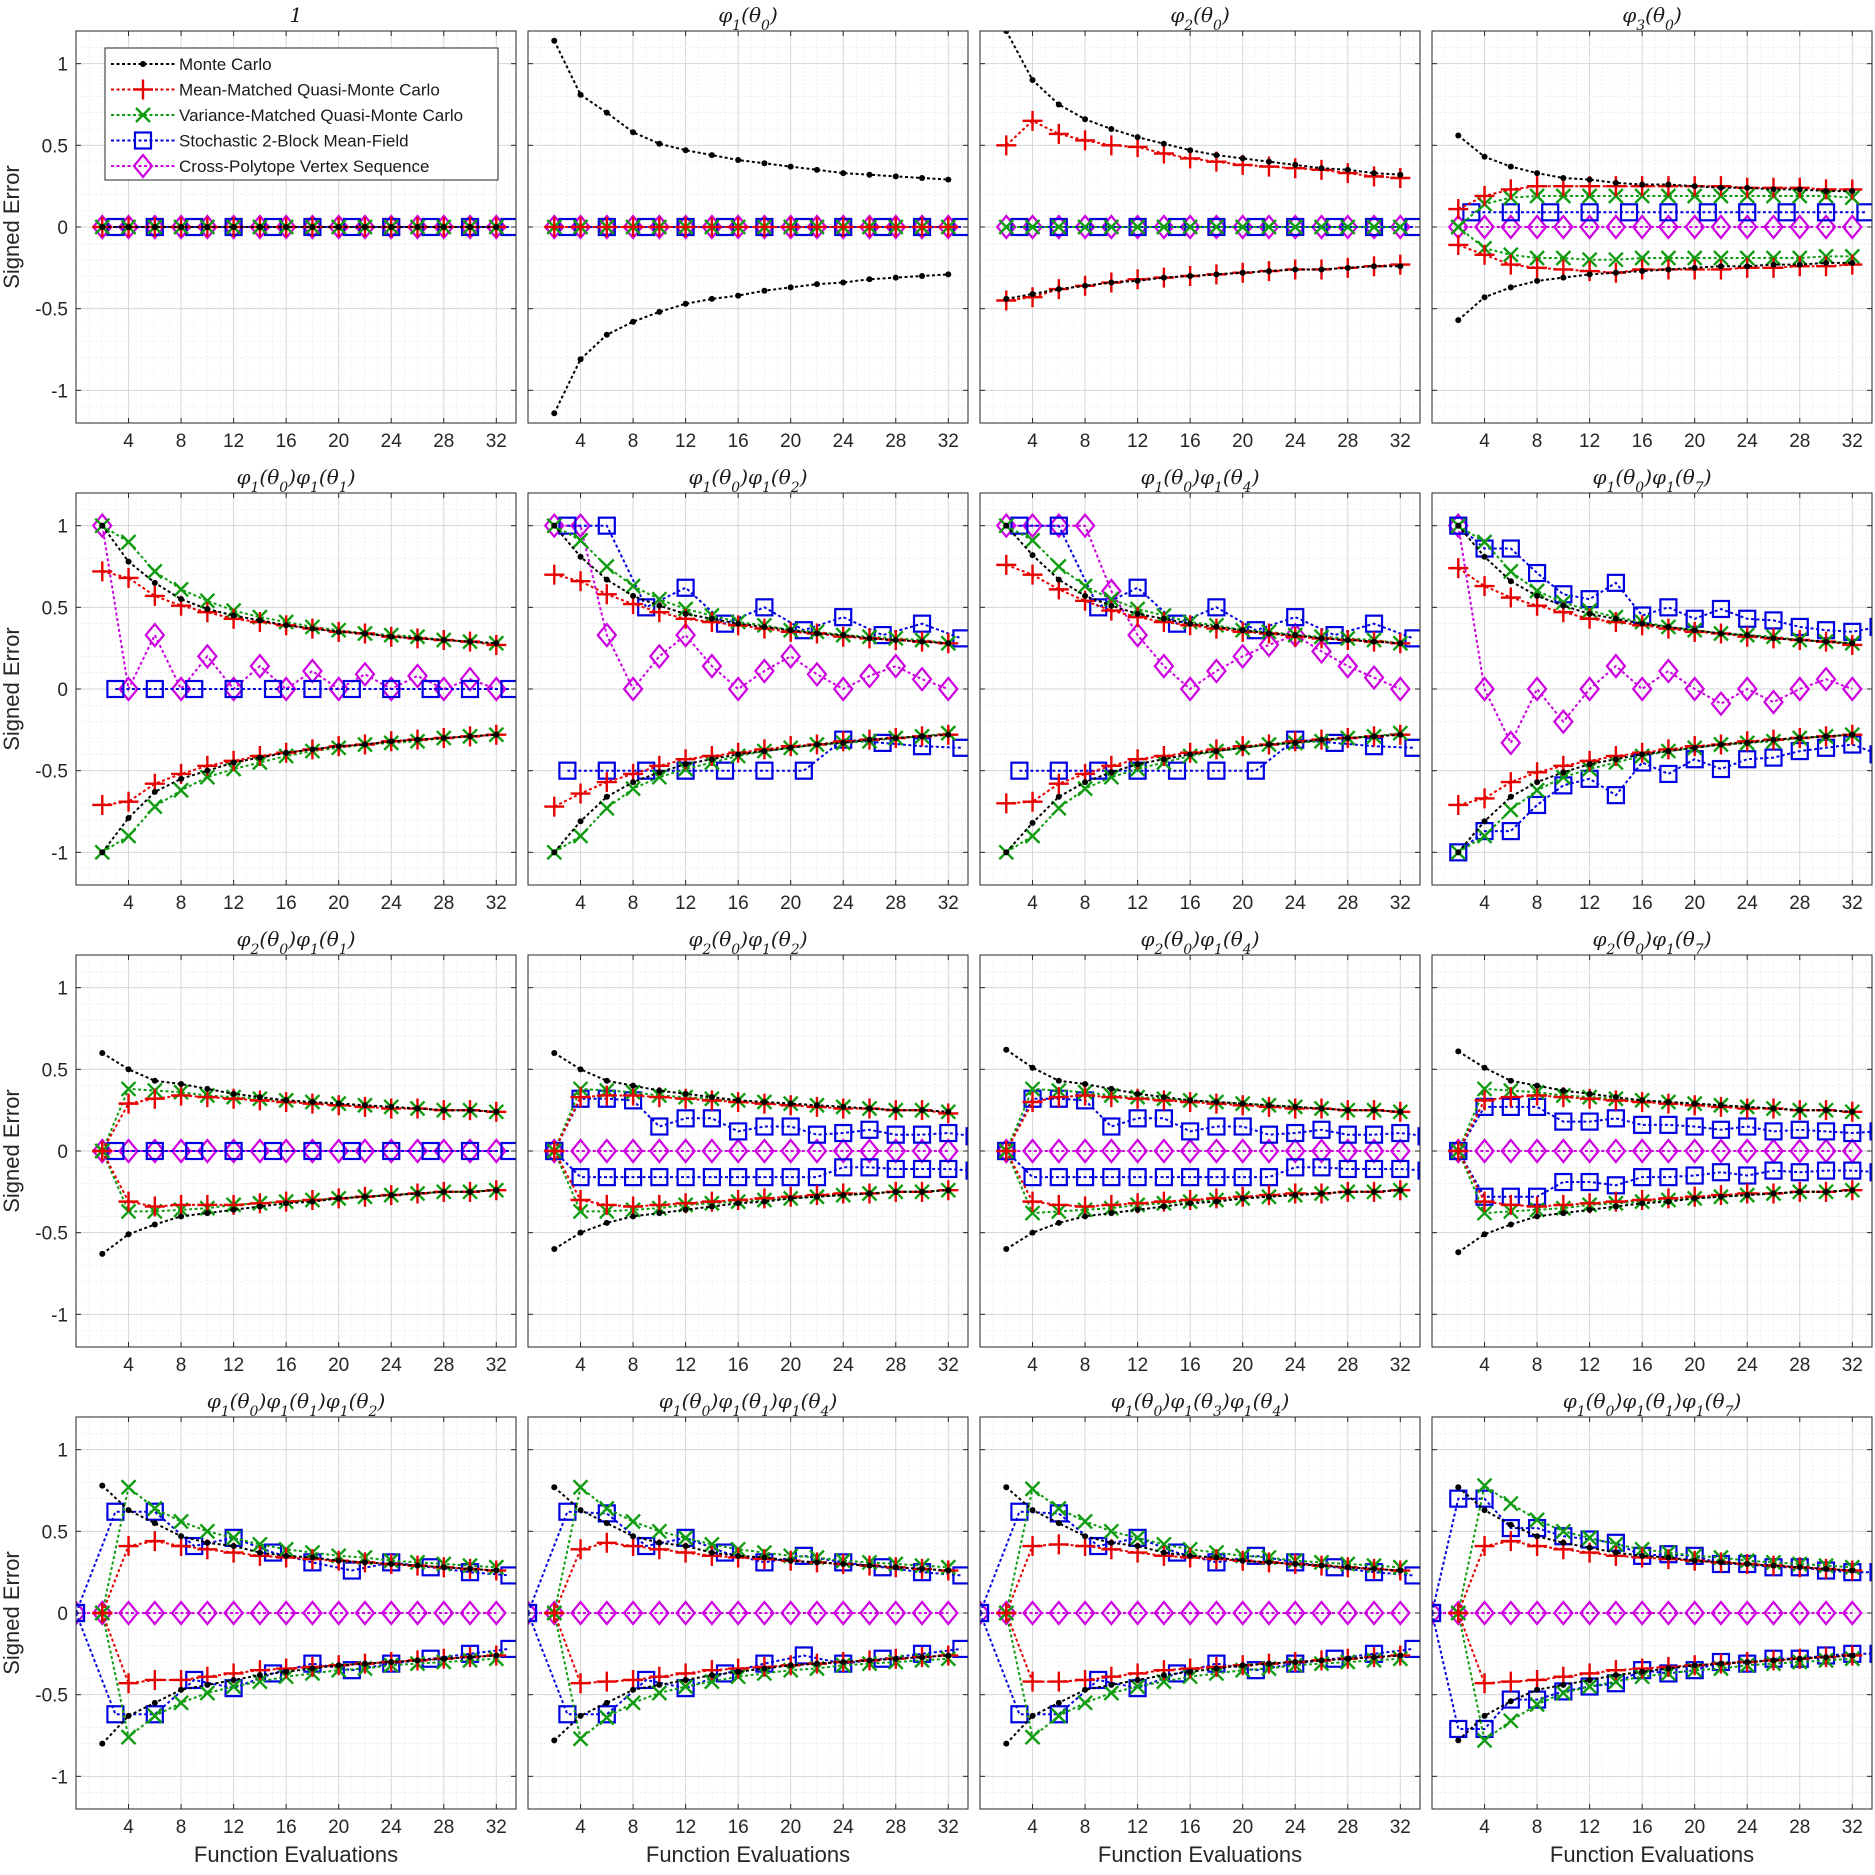 This screenshot has width=1875, height=1875. I want to click on panel-title: φ1(θ0)φ1(θ3)φ1(θ4), so click(1200, 1404).